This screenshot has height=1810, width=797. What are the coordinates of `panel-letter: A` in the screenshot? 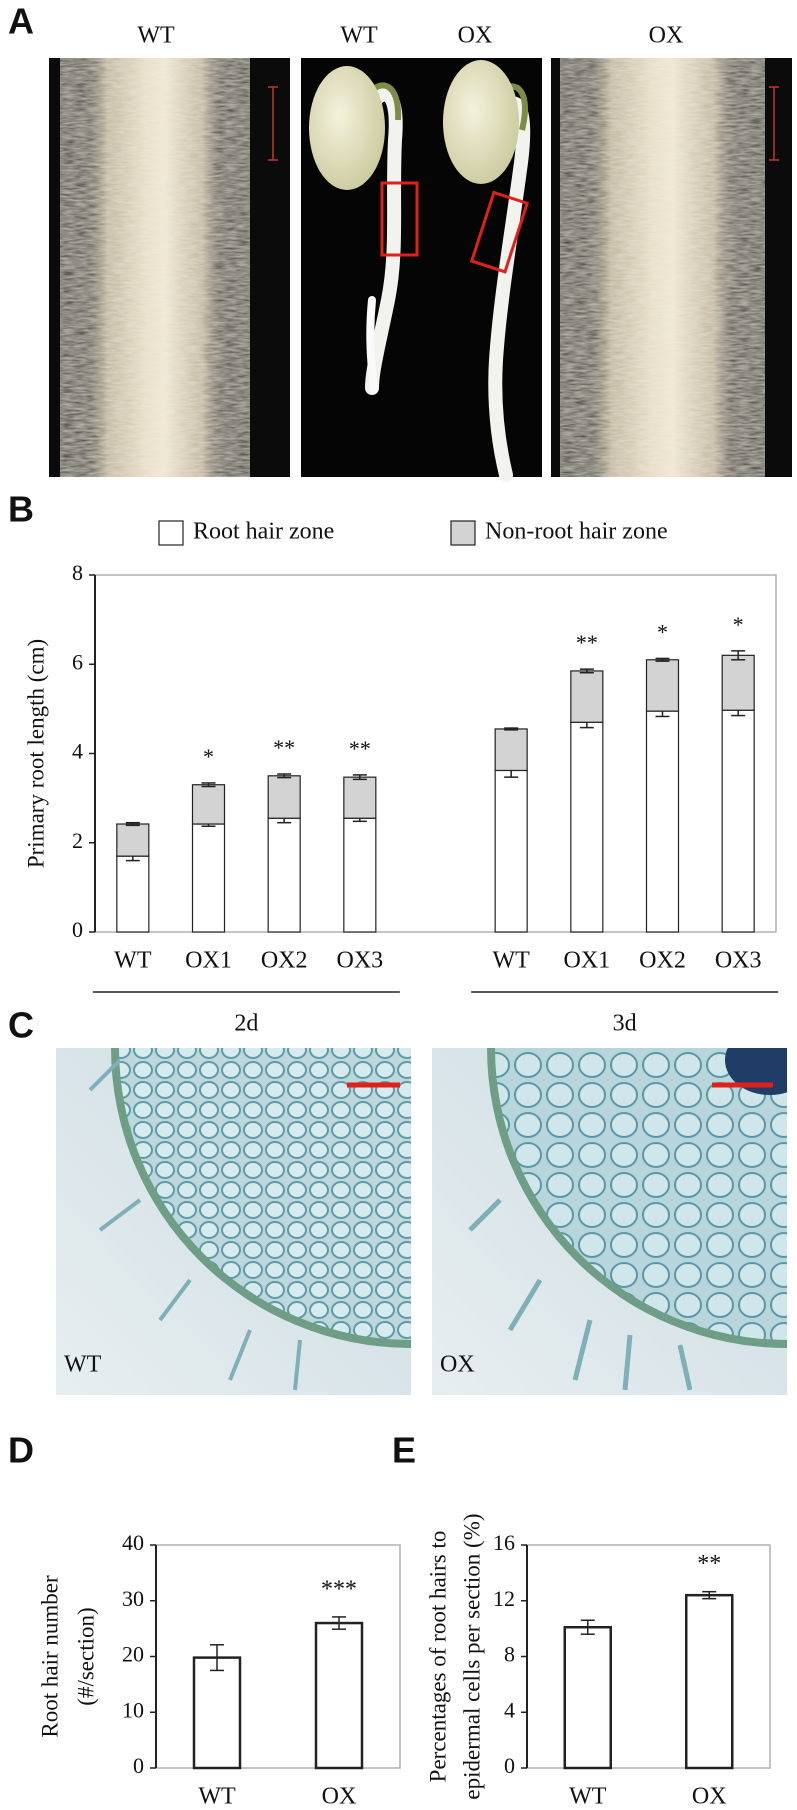 It's located at (21, 21).